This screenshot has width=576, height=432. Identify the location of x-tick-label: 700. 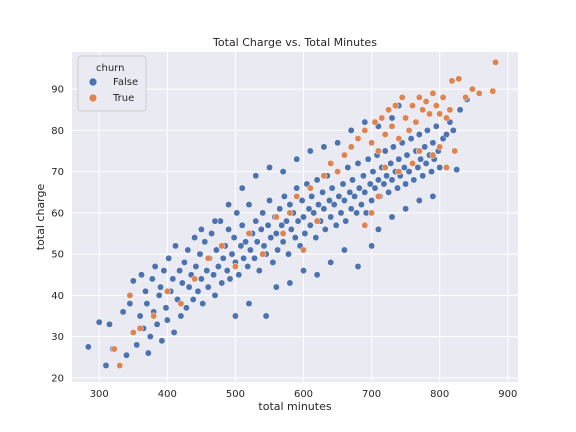
(371, 394).